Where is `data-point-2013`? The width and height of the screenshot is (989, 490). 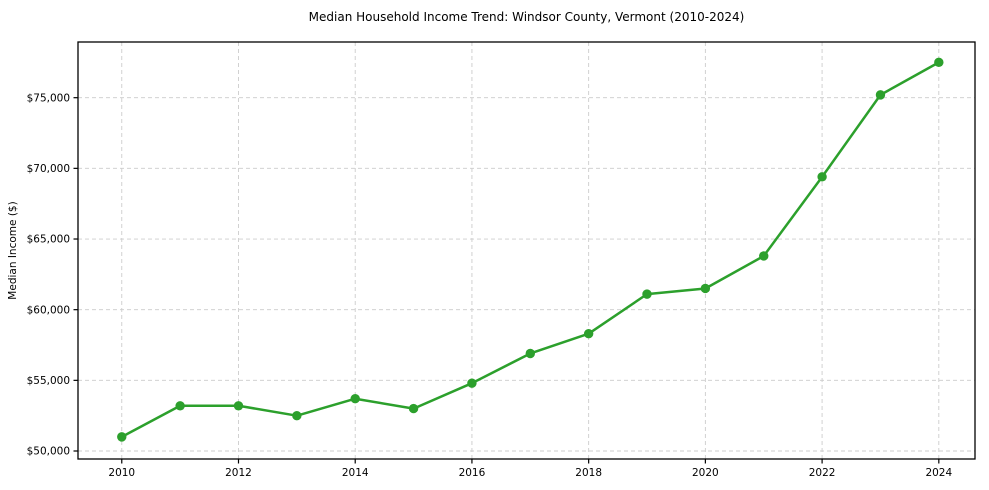 data-point-2013 is located at coordinates (297, 415).